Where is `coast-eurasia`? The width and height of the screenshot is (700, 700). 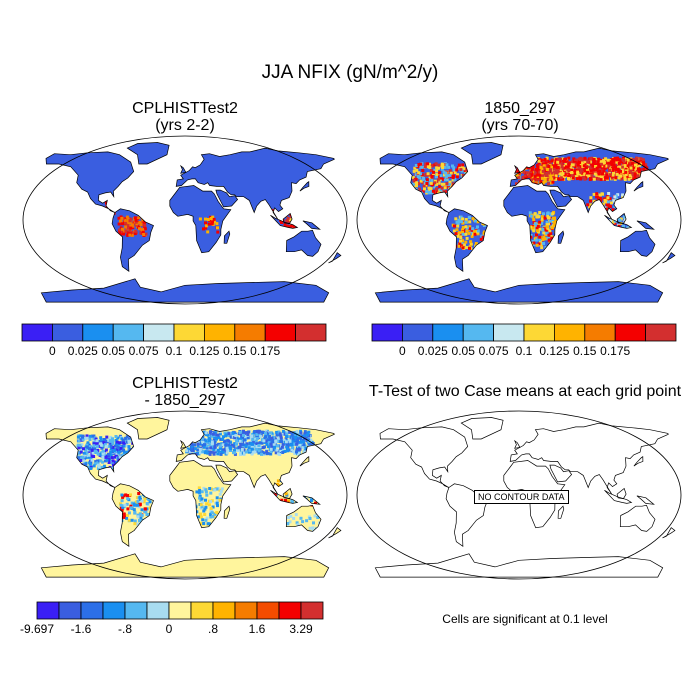 coast-eurasia is located at coordinates (255, 183).